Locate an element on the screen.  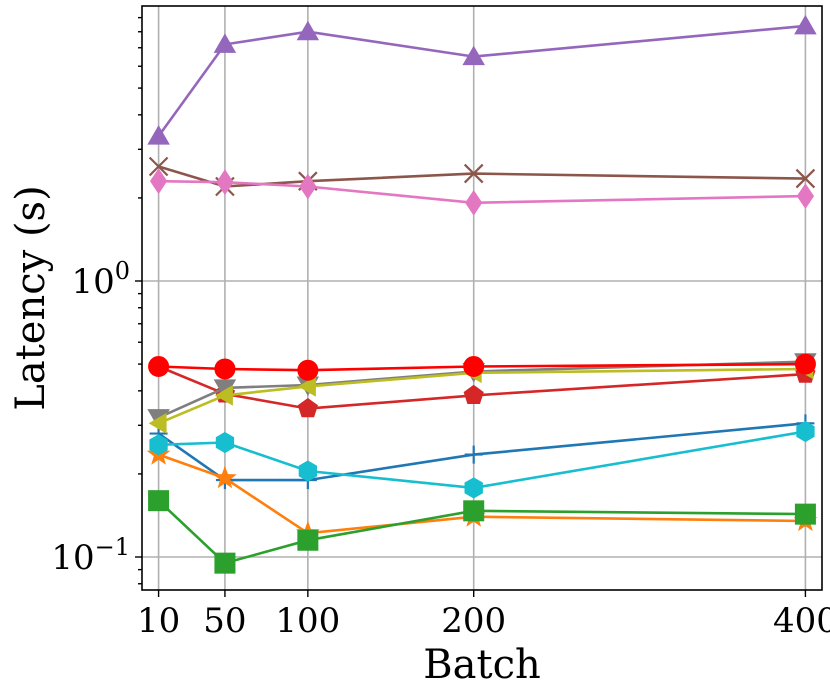
x-tick-label: 200 is located at coordinates (473, 621).